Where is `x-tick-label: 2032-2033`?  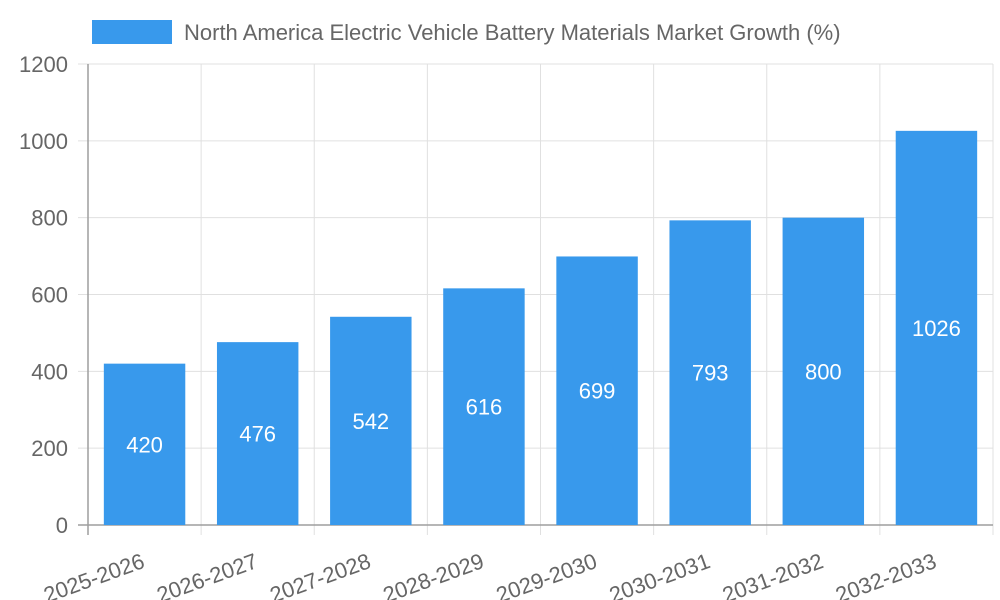 x-tick-label: 2032-2033 is located at coordinates (885, 574).